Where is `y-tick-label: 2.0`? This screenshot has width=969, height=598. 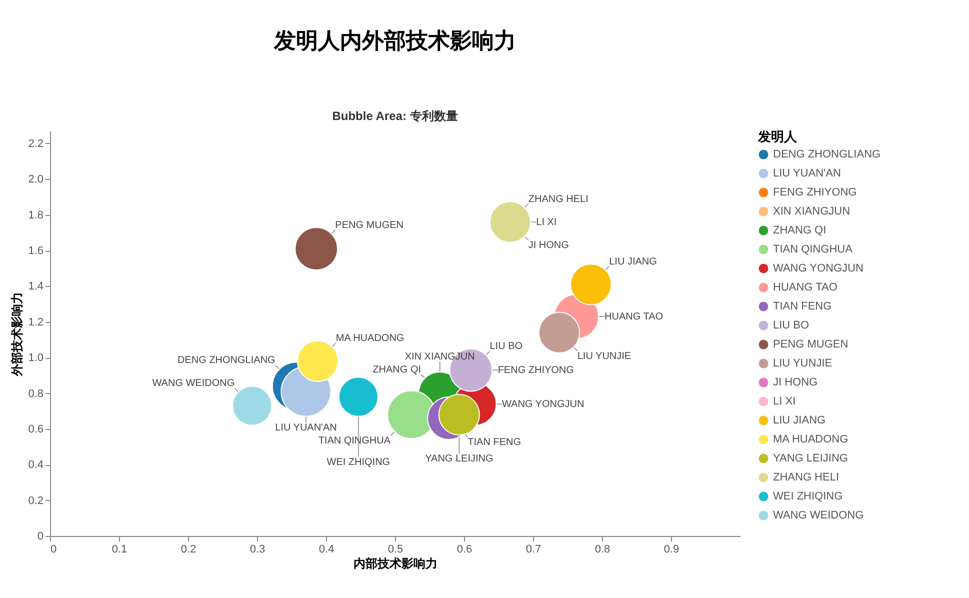 y-tick-label: 2.0 is located at coordinates (36, 180).